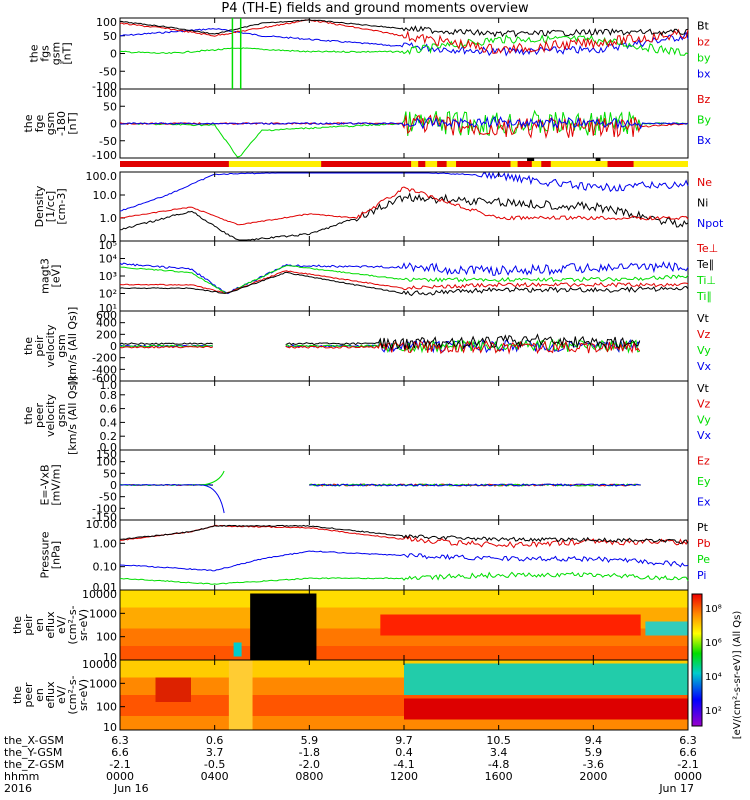  What do you see at coordinates (704, 502) in the screenshot?
I see `legend-entry: Ex` at bounding box center [704, 502].